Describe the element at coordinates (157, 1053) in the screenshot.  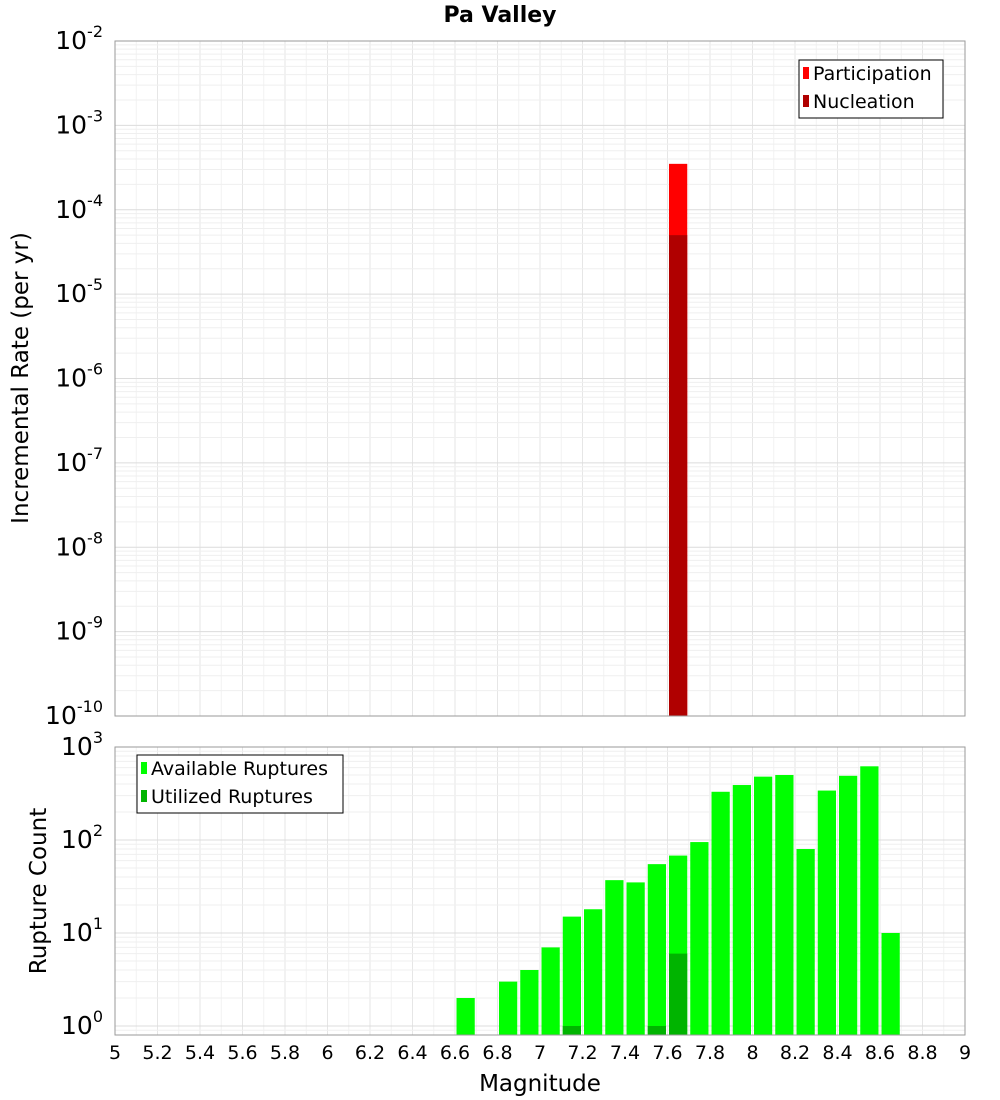
I see `x-tick-label: 5.2` at that location.